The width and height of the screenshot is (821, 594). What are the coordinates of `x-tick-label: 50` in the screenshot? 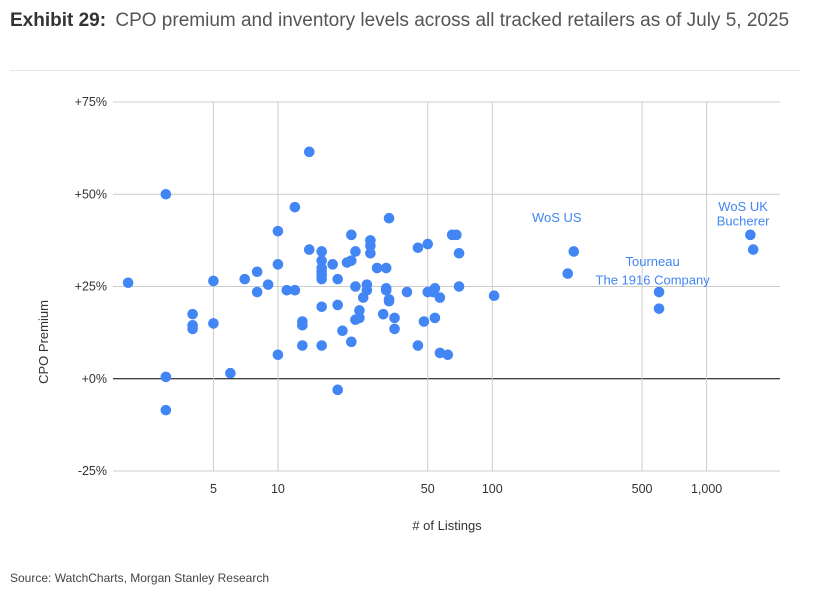 It's located at (428, 489).